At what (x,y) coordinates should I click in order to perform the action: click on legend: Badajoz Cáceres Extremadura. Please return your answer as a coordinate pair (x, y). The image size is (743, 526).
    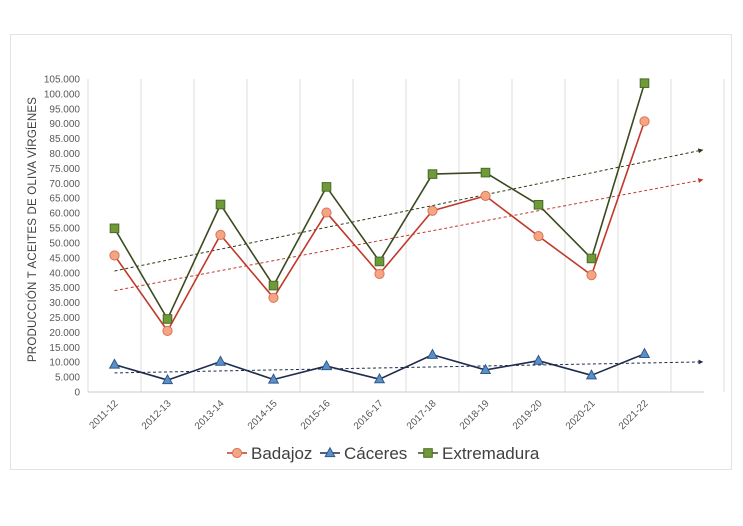
    Looking at the image, I should click on (383, 453).